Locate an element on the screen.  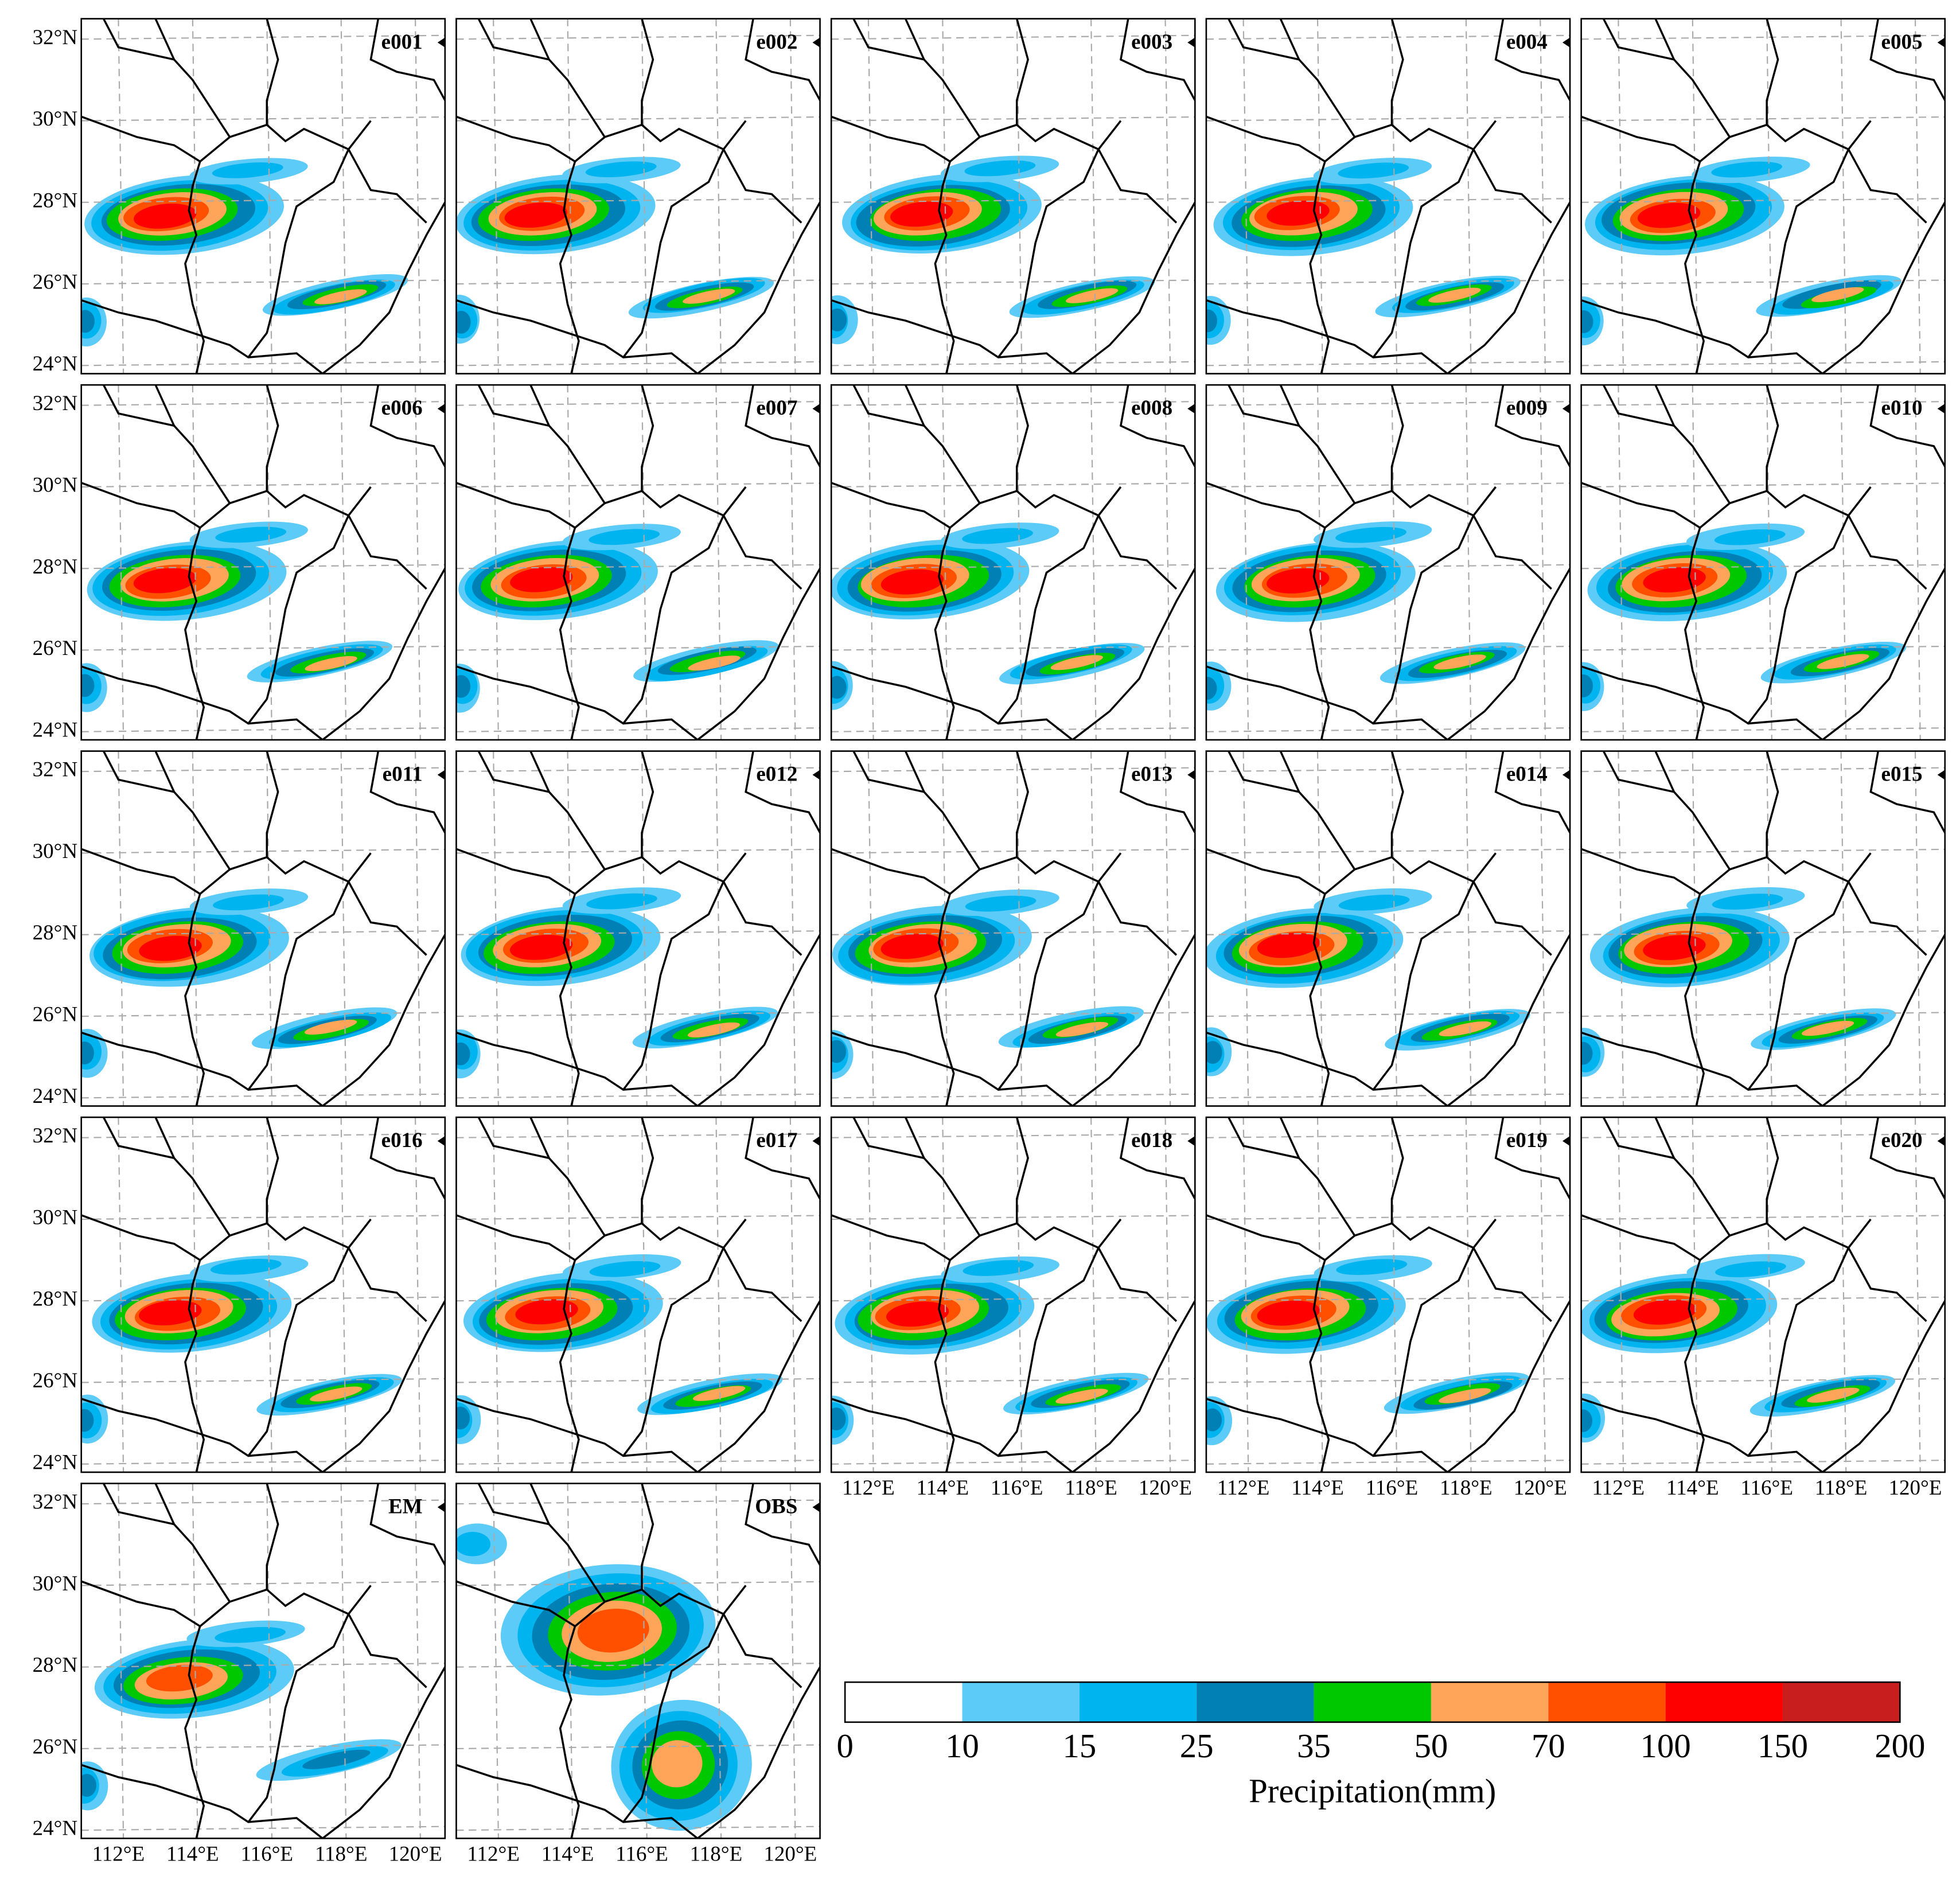
x-tick-label: 120°E is located at coordinates (415, 1854).